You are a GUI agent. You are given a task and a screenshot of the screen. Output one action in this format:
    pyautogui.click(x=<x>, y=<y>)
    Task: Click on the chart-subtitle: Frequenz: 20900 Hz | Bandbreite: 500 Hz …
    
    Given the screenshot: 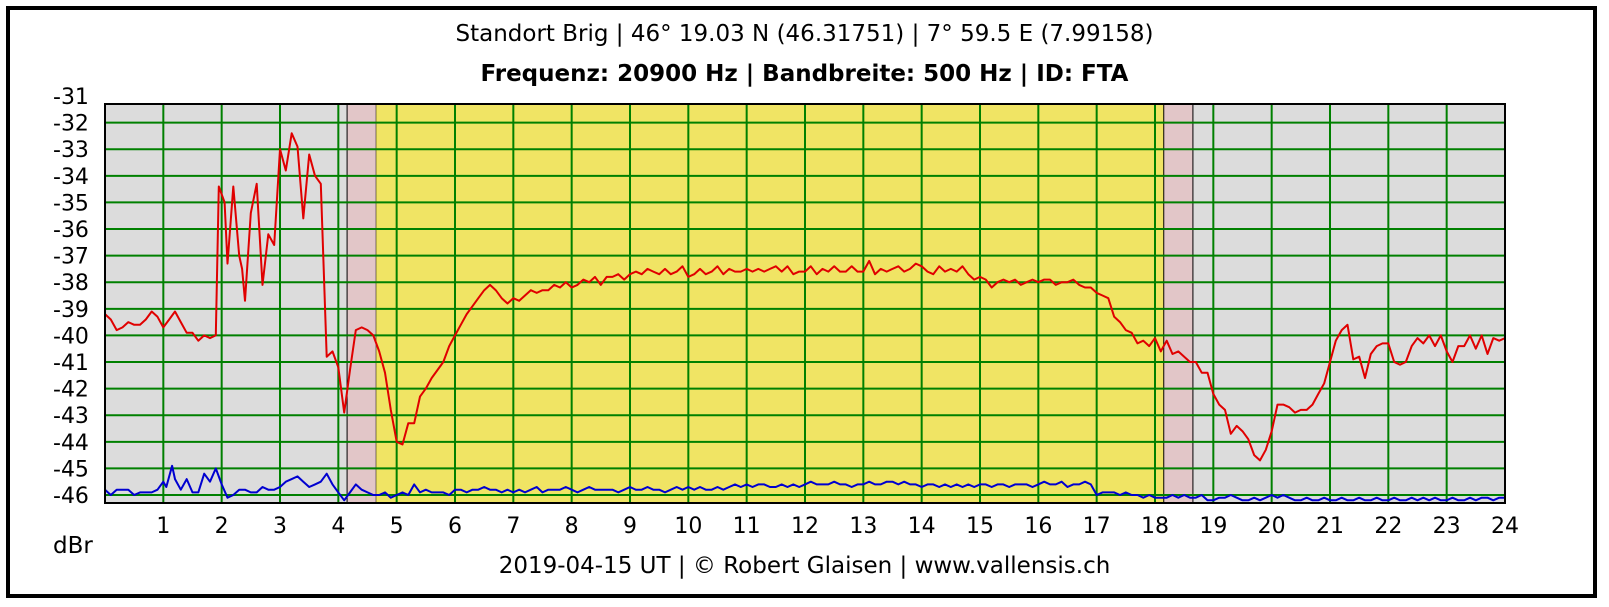 What is the action you would take?
    pyautogui.click(x=804, y=74)
    